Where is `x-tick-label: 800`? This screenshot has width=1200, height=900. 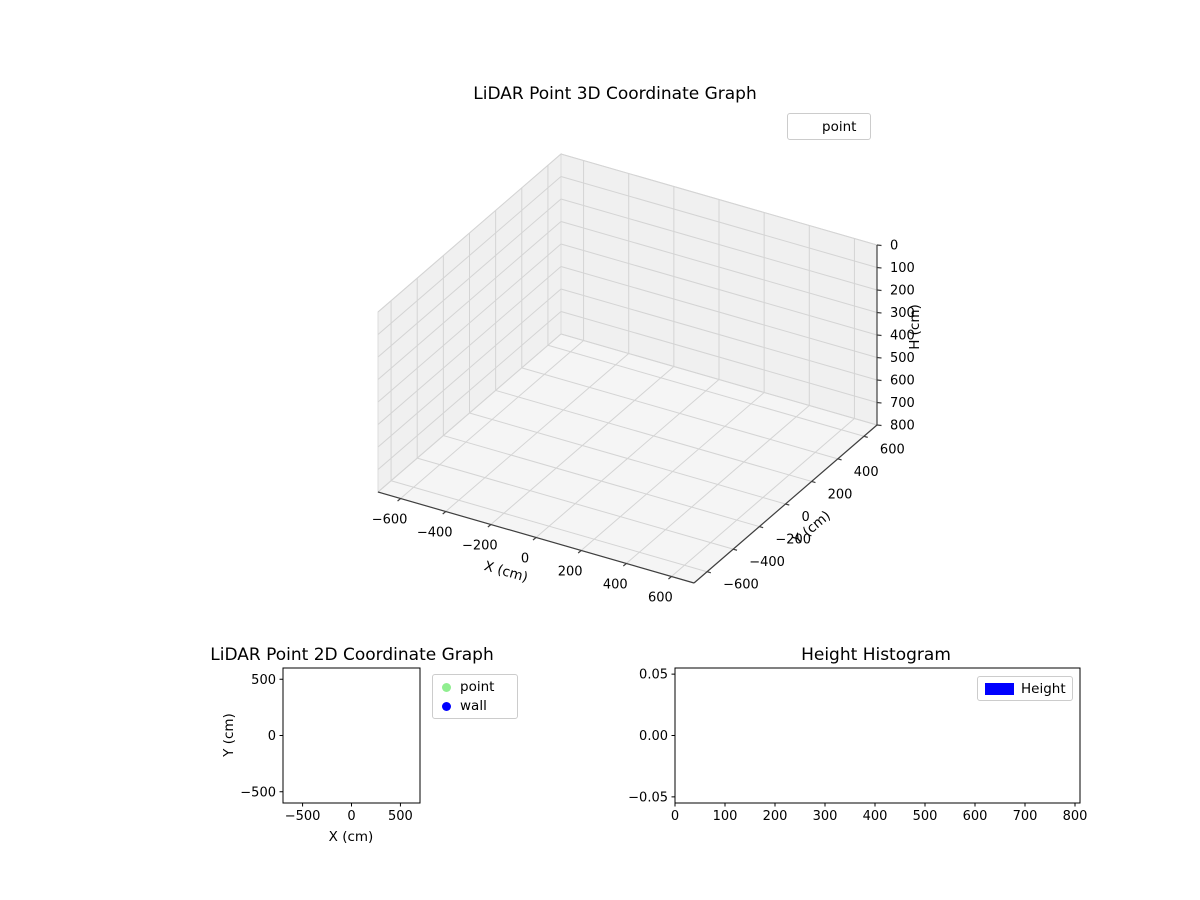
x-tick-label: 800 is located at coordinates (1075, 816).